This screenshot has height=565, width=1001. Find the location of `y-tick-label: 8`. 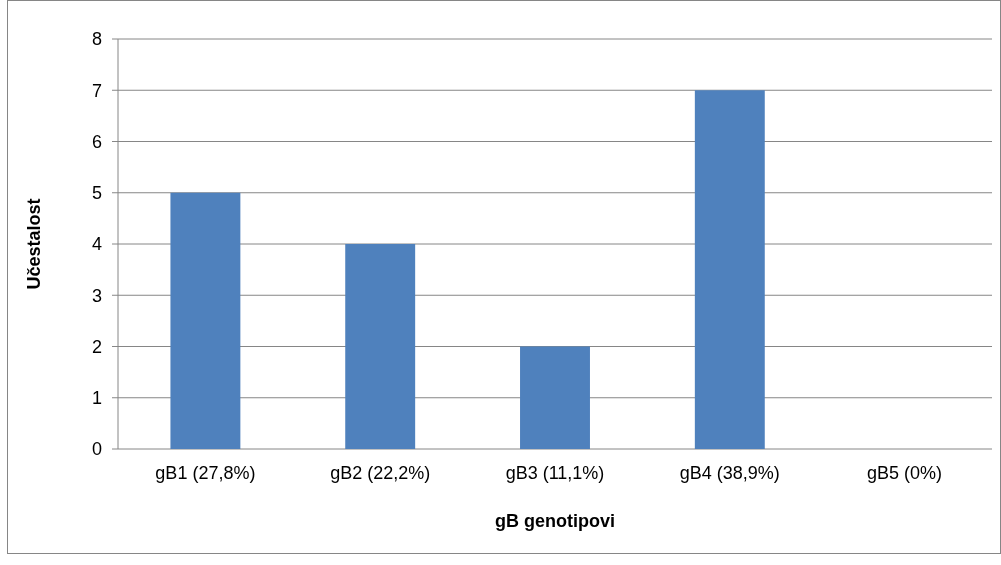

y-tick-label: 8 is located at coordinates (96, 39).